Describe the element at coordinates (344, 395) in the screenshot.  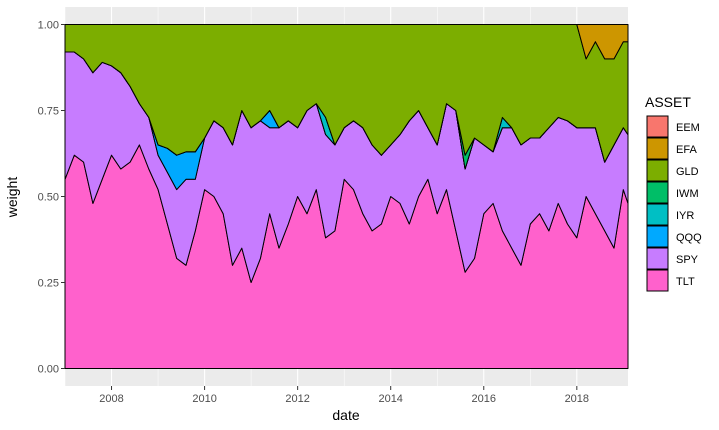
I see `x-axis: 2008 2010 2012 2014 2016 2018` at that location.